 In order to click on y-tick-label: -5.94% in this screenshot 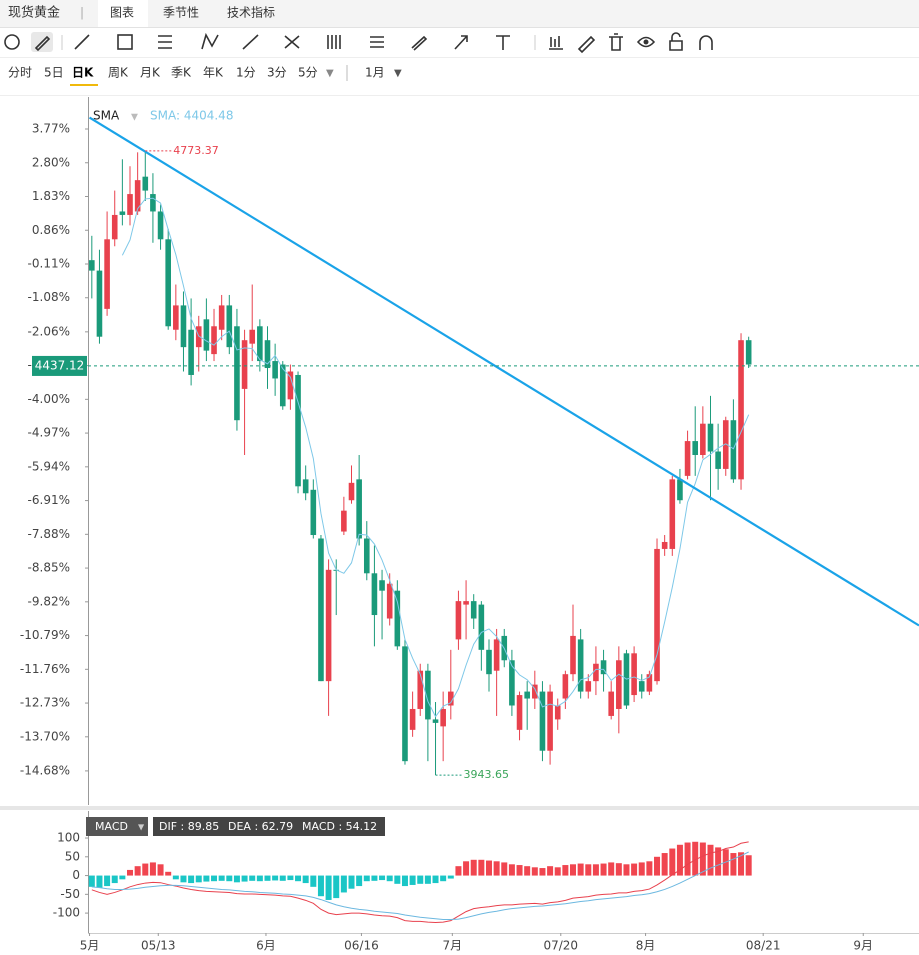, I will do `click(49, 466)`.